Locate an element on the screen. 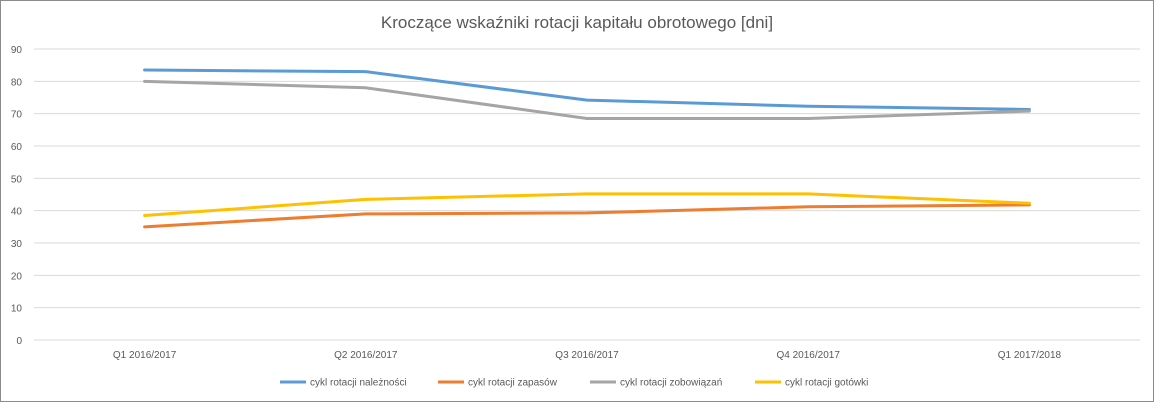  x-tick-label: Q1 2017/2018 is located at coordinates (1030, 355).